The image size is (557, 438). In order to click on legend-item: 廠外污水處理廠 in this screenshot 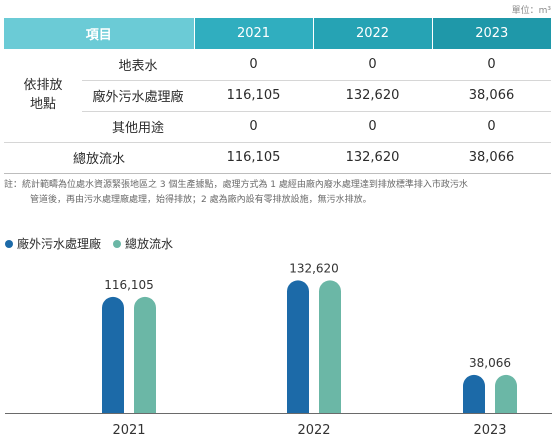, I will do `click(53, 243)`.